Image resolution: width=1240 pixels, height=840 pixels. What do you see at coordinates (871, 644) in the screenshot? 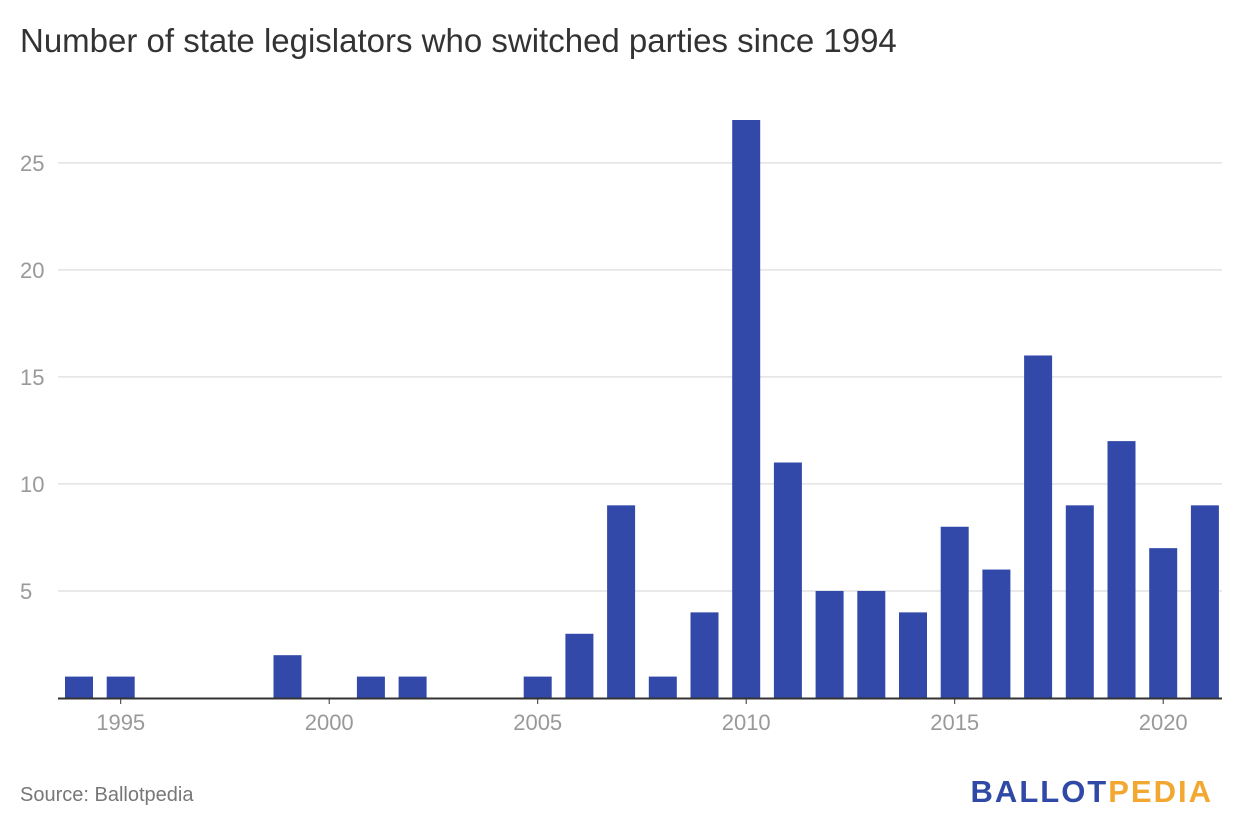
I see `bar-2013` at bounding box center [871, 644].